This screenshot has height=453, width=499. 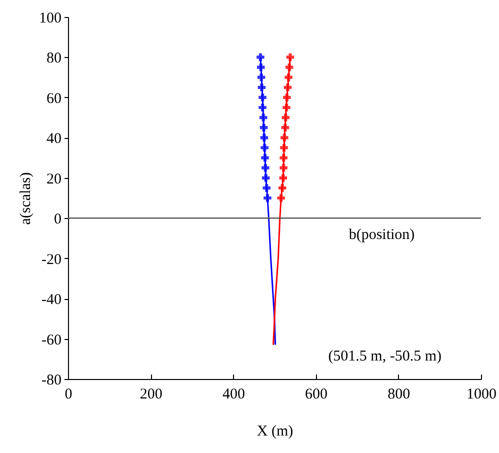 I want to click on y-tick-label: 0, so click(x=58, y=220).